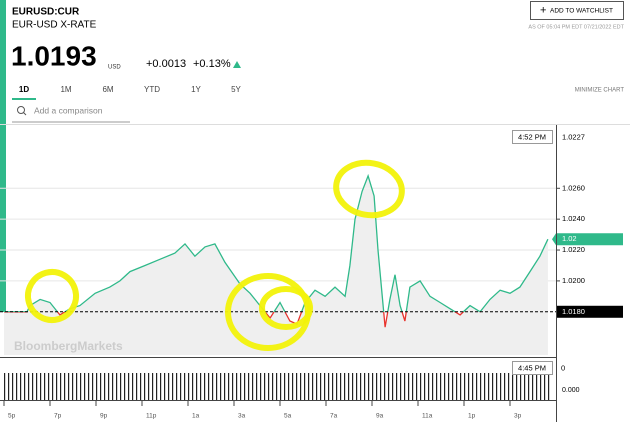 Image resolution: width=630 pixels, height=427 pixels. Describe the element at coordinates (151, 416) in the screenshot. I see `x-tick-label: 11p` at that location.